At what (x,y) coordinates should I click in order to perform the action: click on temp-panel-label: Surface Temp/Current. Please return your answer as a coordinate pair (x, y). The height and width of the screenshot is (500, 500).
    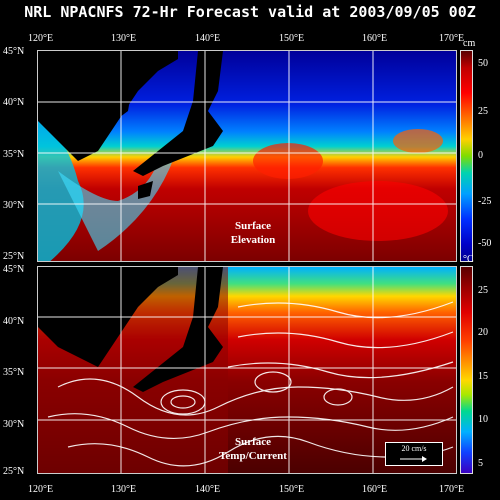
    Looking at the image, I should click on (253, 449).